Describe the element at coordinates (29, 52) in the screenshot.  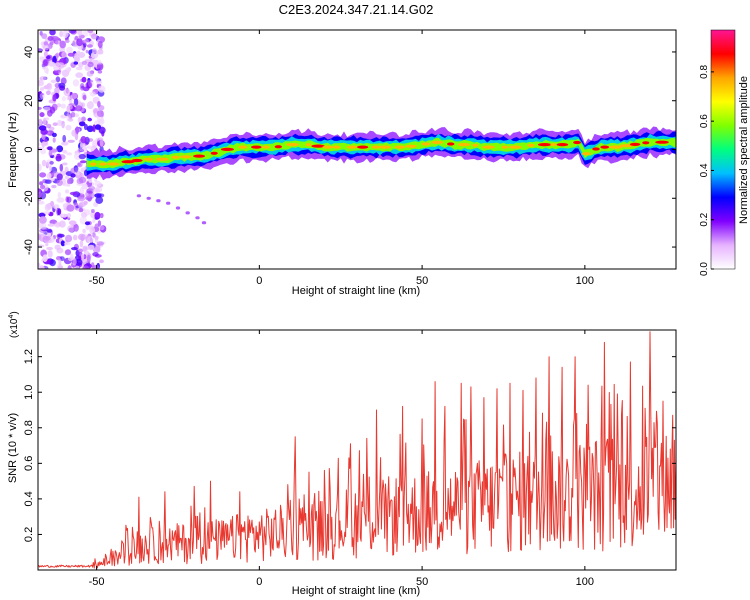
I see `y-tick-label: 40` at that location.